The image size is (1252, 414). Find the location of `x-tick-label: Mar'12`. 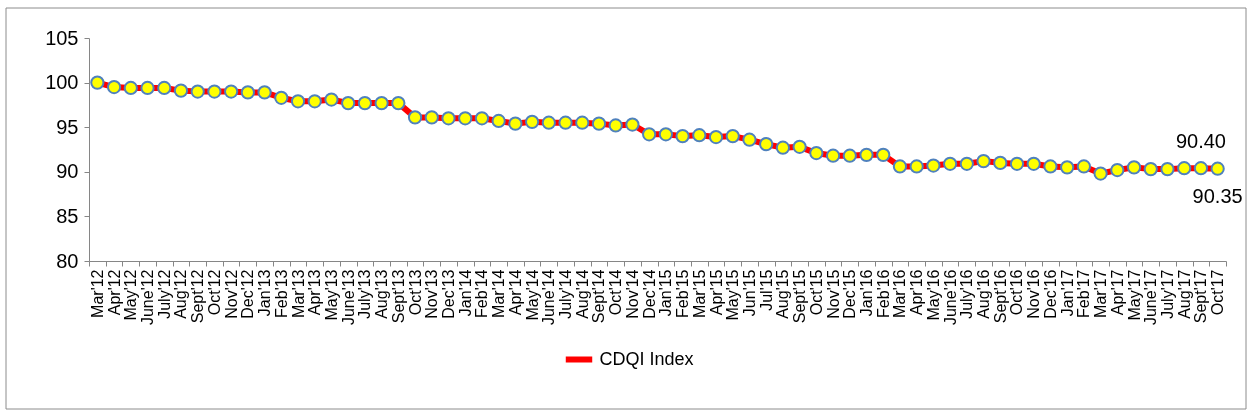

x-tick-label: Mar'12 is located at coordinates (97, 293).